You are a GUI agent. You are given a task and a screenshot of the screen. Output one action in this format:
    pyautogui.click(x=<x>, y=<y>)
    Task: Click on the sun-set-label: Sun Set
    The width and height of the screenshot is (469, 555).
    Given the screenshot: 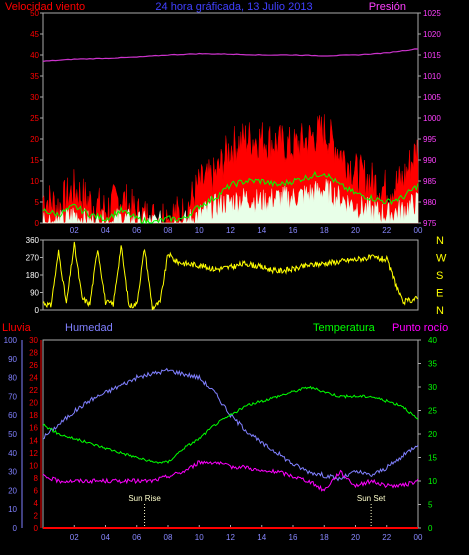 What is the action you would take?
    pyautogui.click(x=371, y=498)
    